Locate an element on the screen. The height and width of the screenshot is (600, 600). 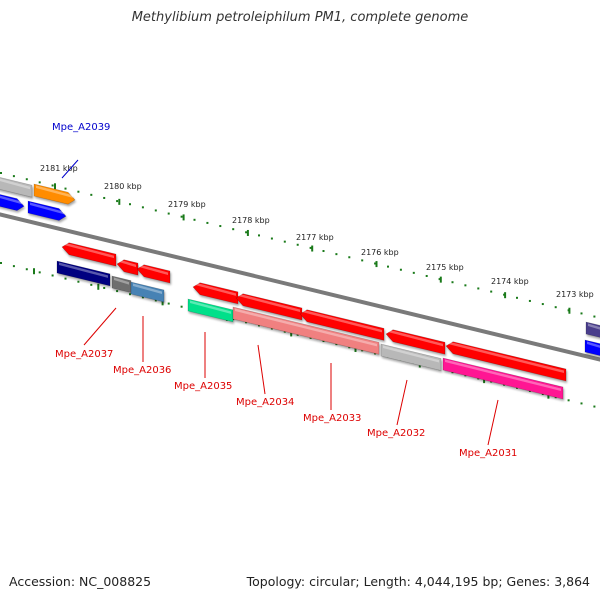
gene-label-mpe-a2032: Mpe_A2032 is located at coordinates (396, 433).